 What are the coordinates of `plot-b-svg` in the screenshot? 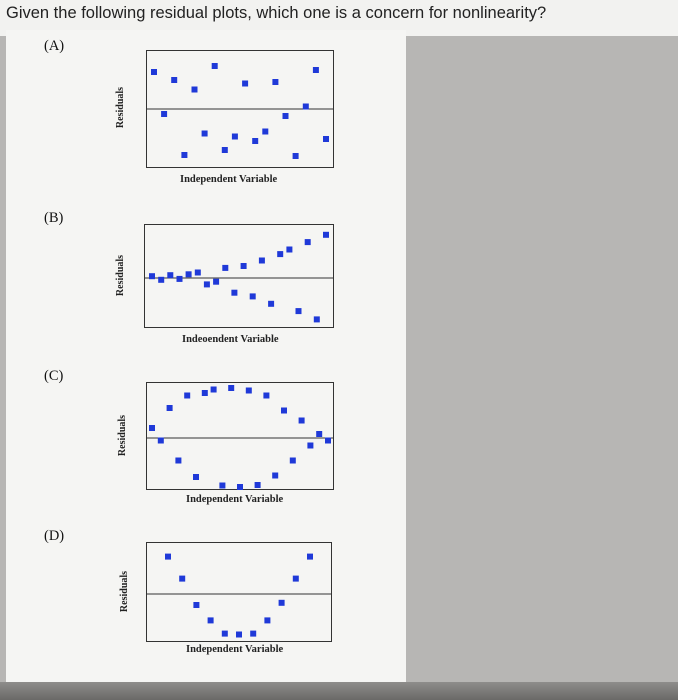 It's located at (239, 276).